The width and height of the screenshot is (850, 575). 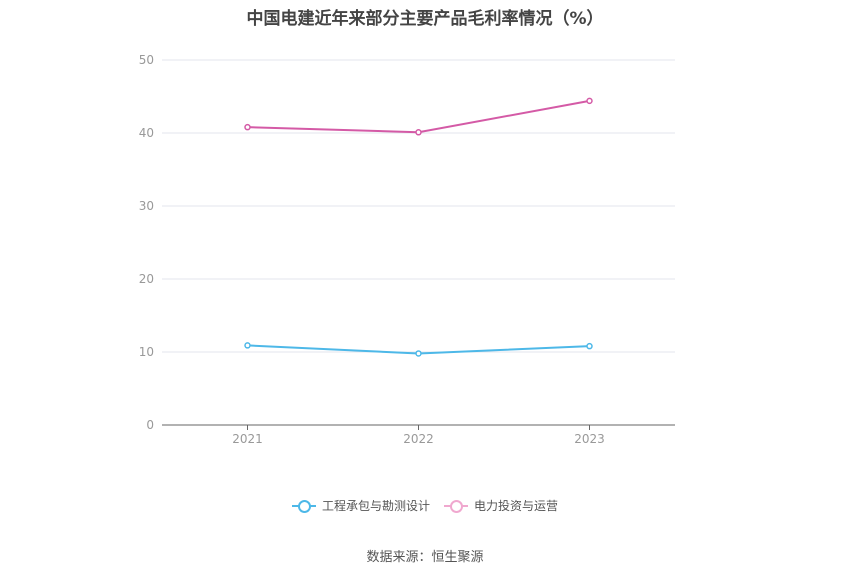 I want to click on x-axis: 2021 2022 2023, so click(x=418, y=435).